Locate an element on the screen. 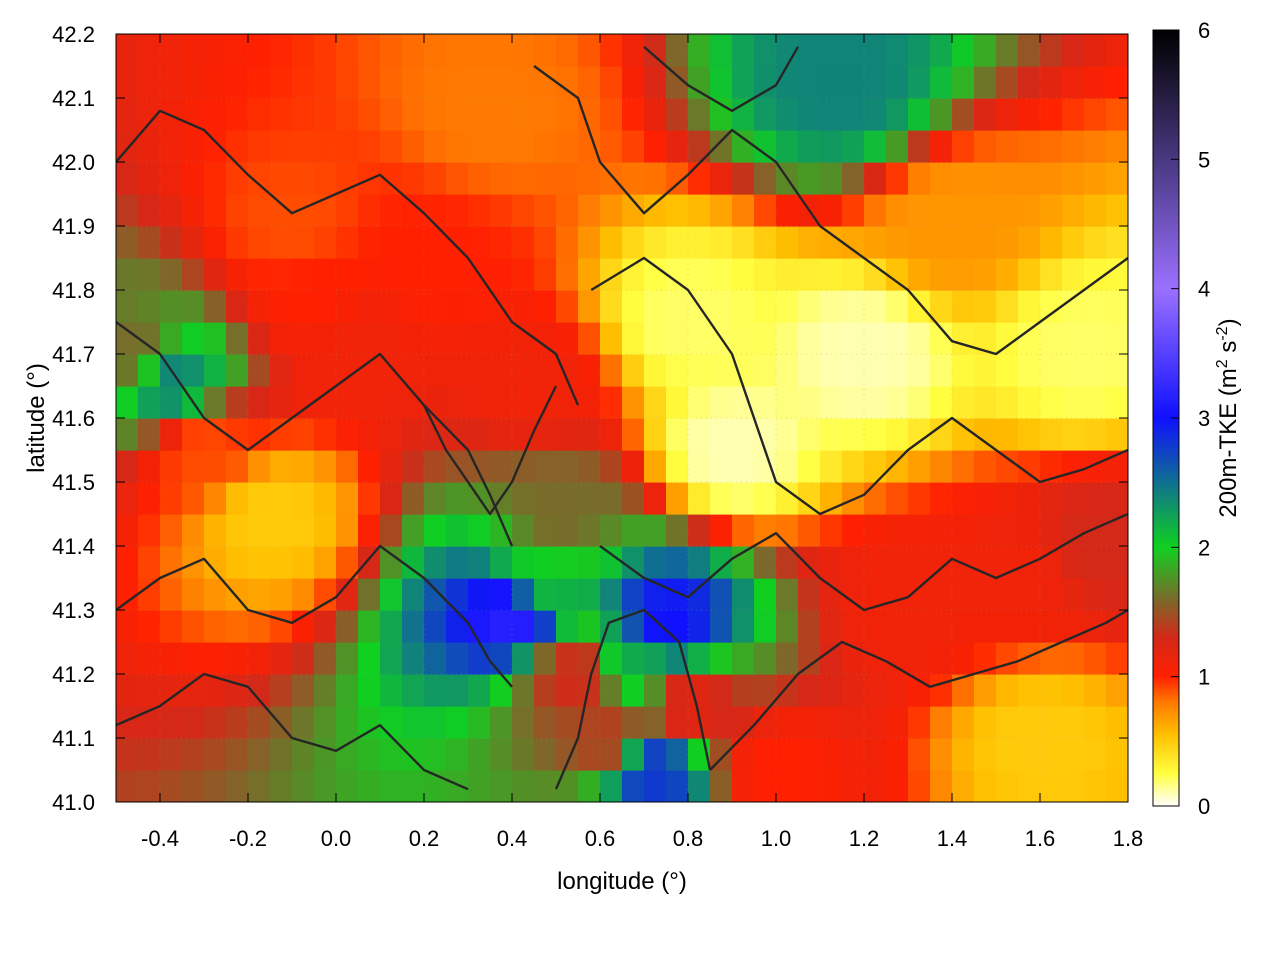 Image resolution: width=1280 pixels, height=960 pixels. colorbar-title: 200m-TKE (m2 s-2) is located at coordinates (1228, 417).